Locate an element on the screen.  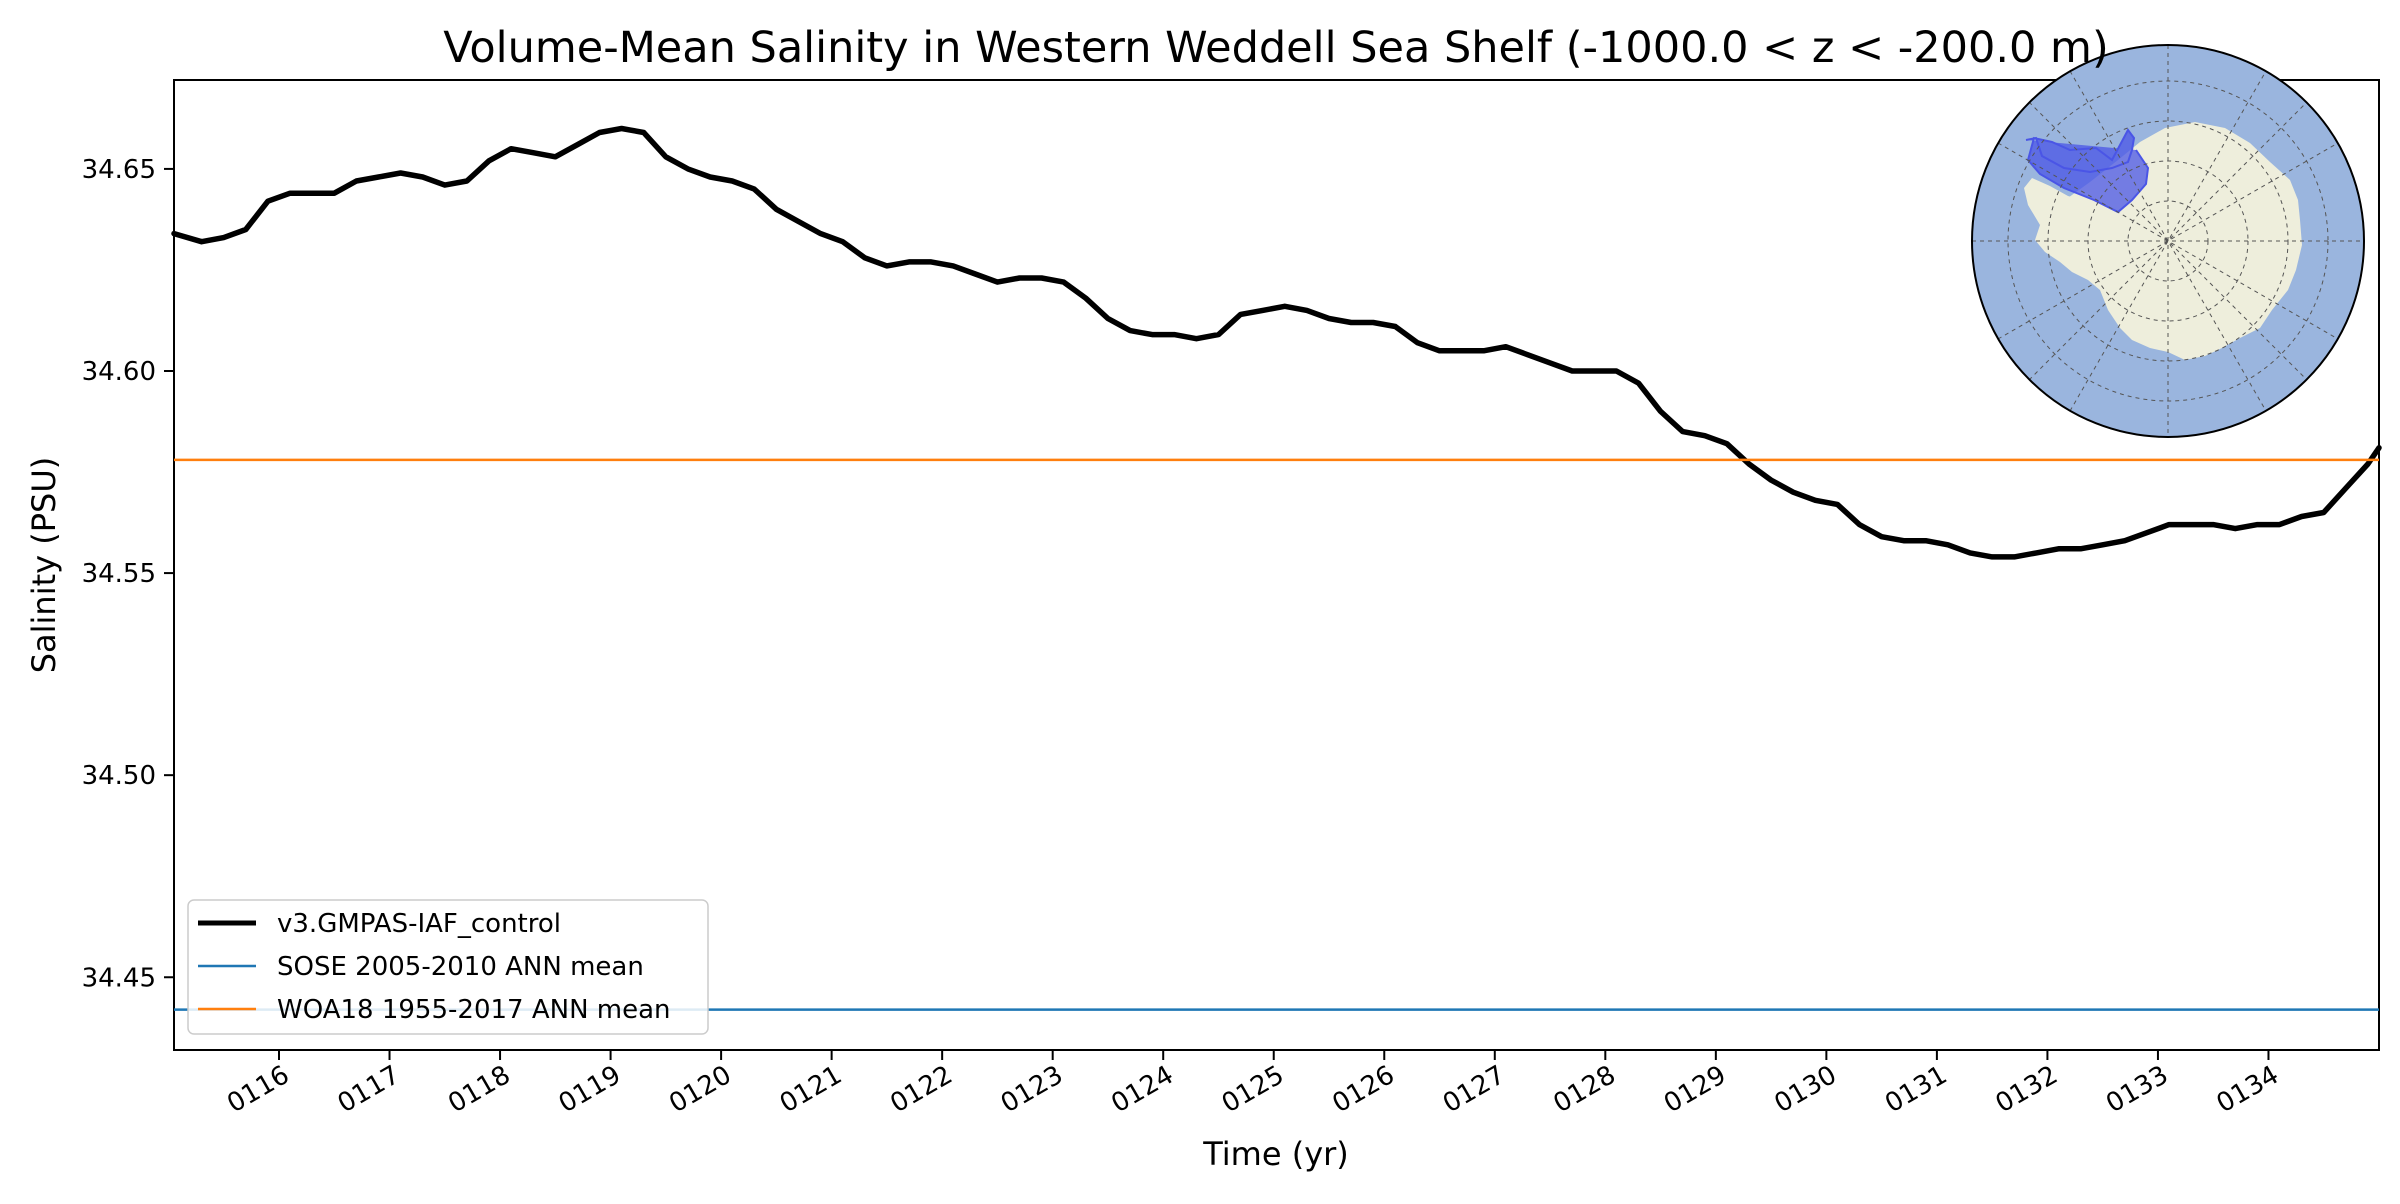
y-tick-label: 34.50 is located at coordinates (119, 776).